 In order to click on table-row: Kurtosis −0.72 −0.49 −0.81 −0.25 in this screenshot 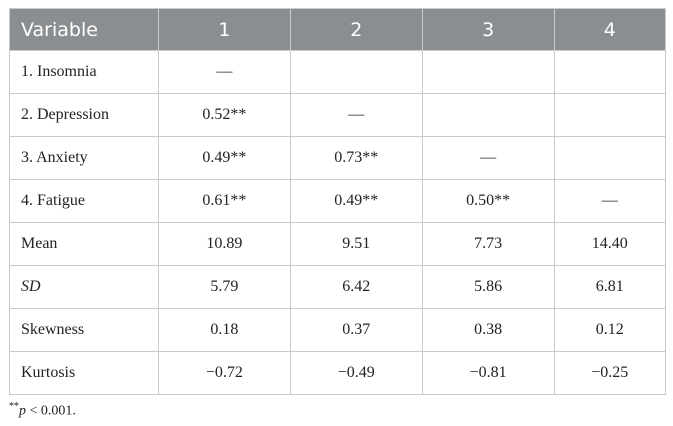, I will do `click(338, 373)`.